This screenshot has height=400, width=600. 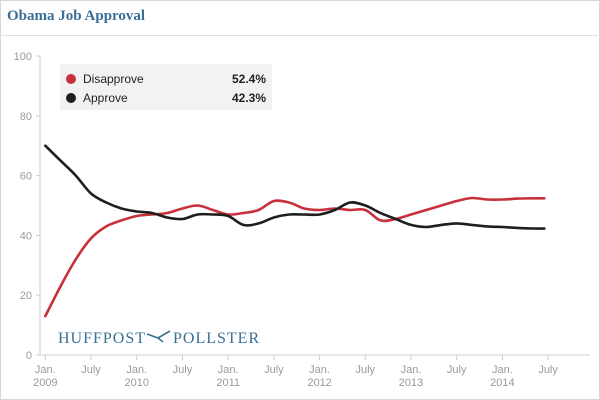 What do you see at coordinates (26, 177) in the screenshot?
I see `y-tick-label: 60` at bounding box center [26, 177].